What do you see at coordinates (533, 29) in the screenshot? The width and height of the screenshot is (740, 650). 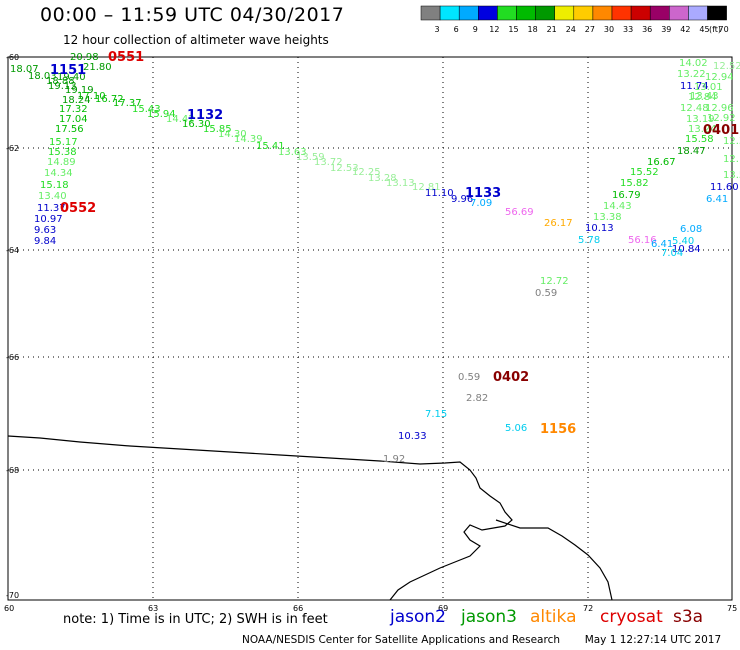 I see `color-scale-tick: 18` at bounding box center [533, 29].